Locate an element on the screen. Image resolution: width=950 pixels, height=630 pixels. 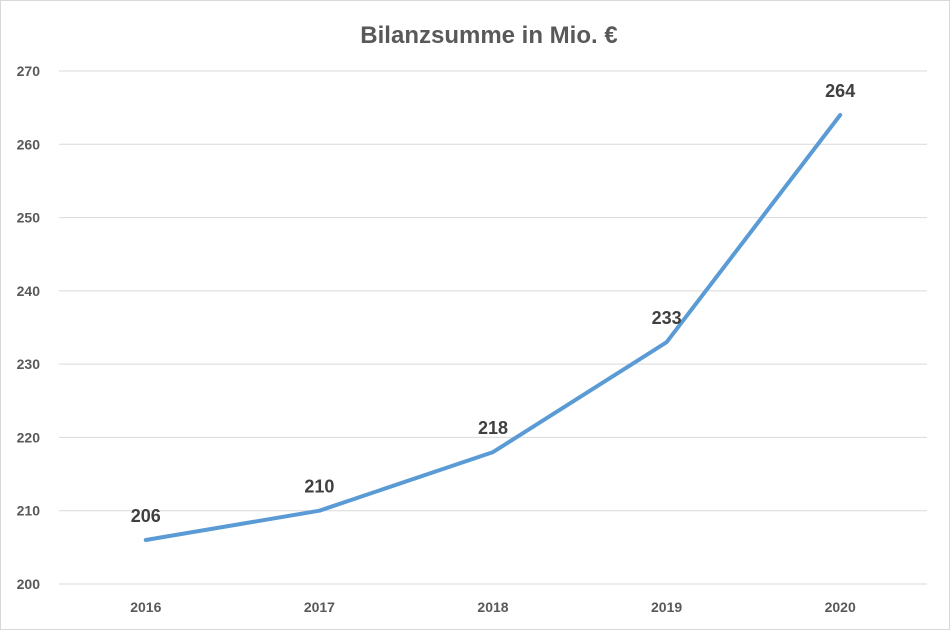
y-tick-label: 240 is located at coordinates (29, 291).